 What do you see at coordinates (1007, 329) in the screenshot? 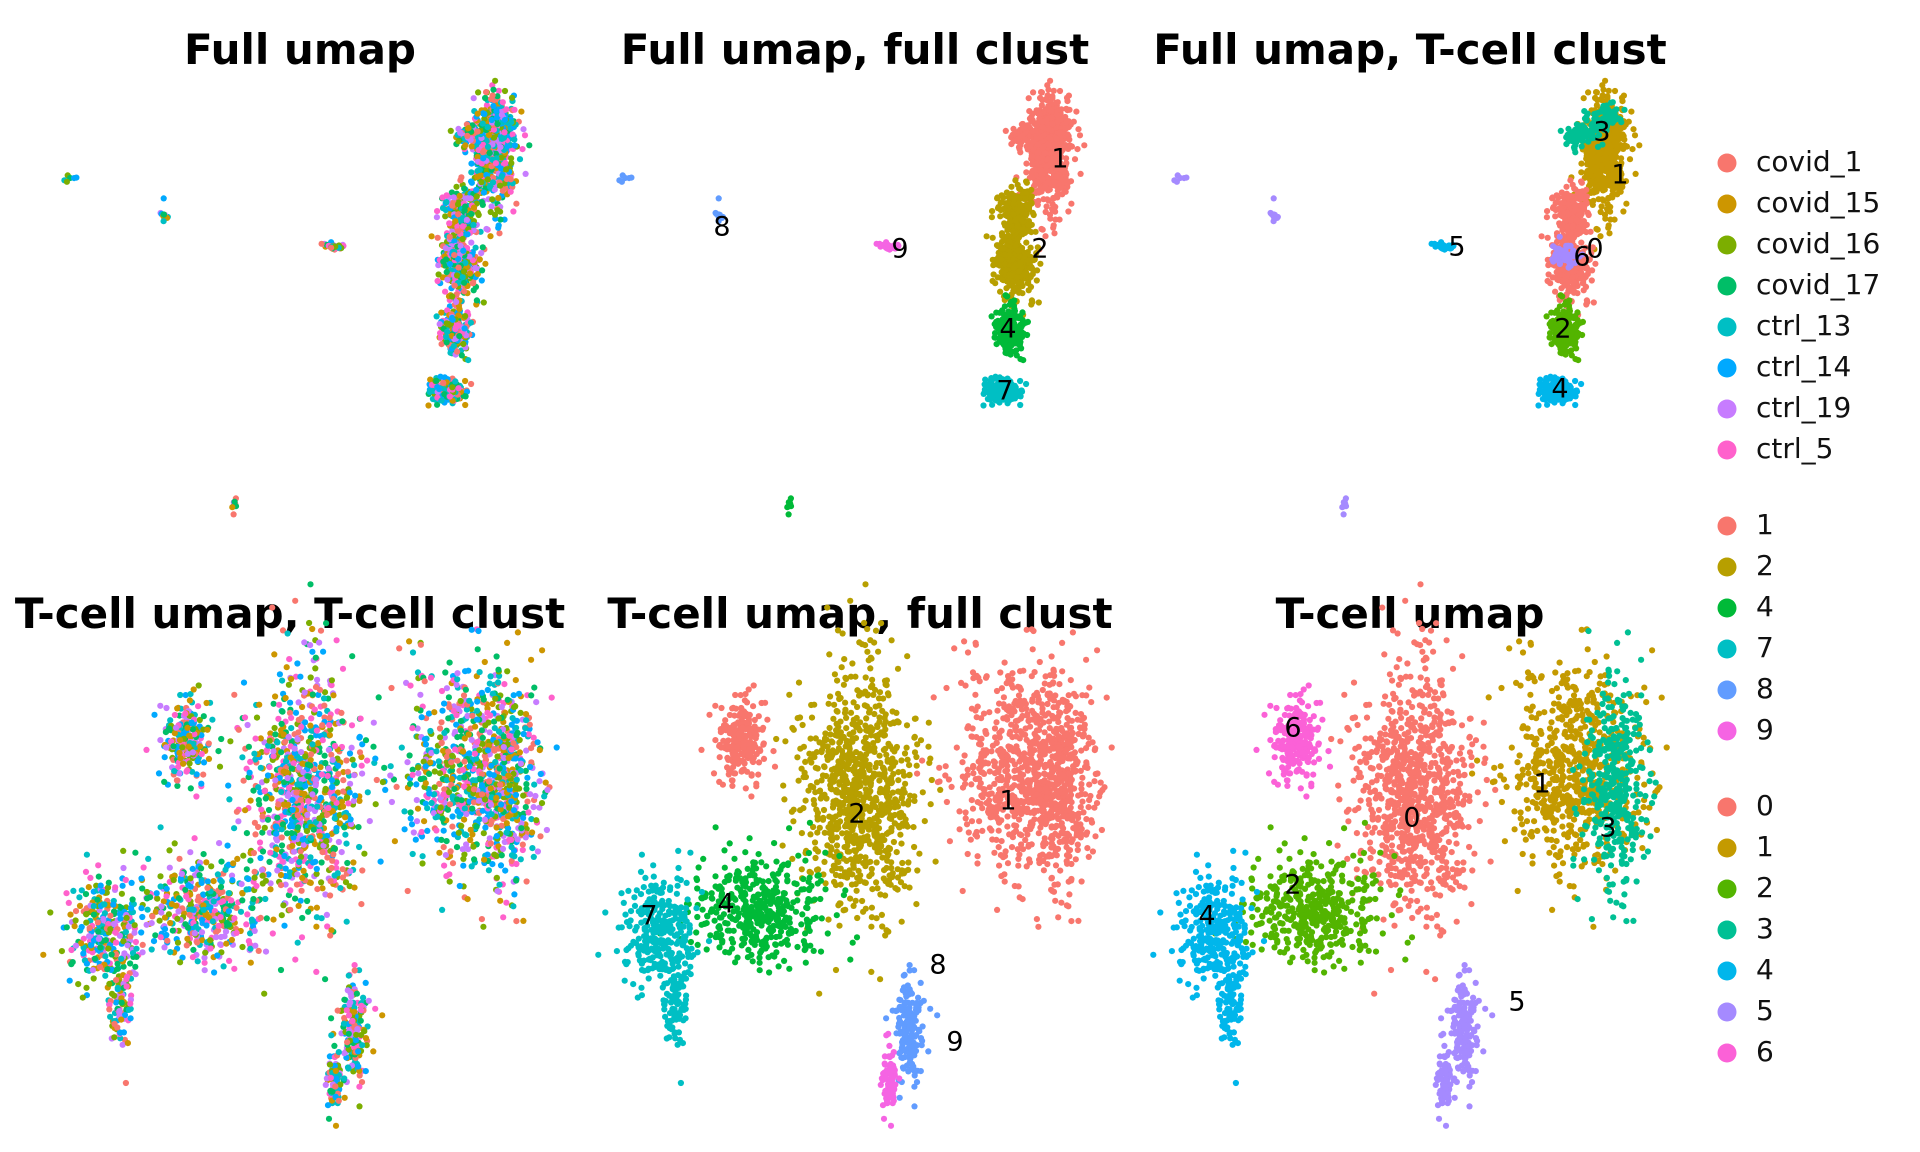
I see `cluster-label-4: 4` at bounding box center [1007, 329].